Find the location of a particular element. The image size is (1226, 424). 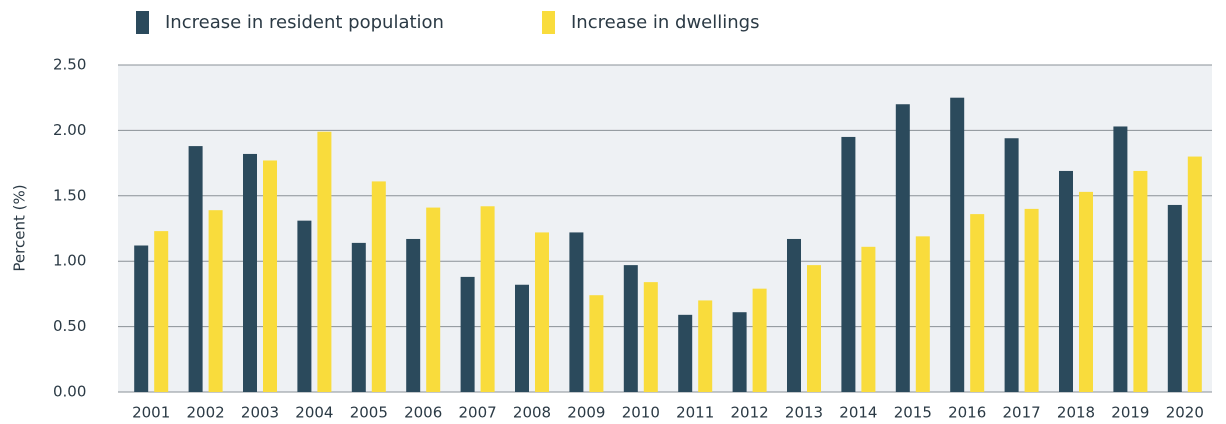

y-tick-label: 1.00 is located at coordinates (69, 261).